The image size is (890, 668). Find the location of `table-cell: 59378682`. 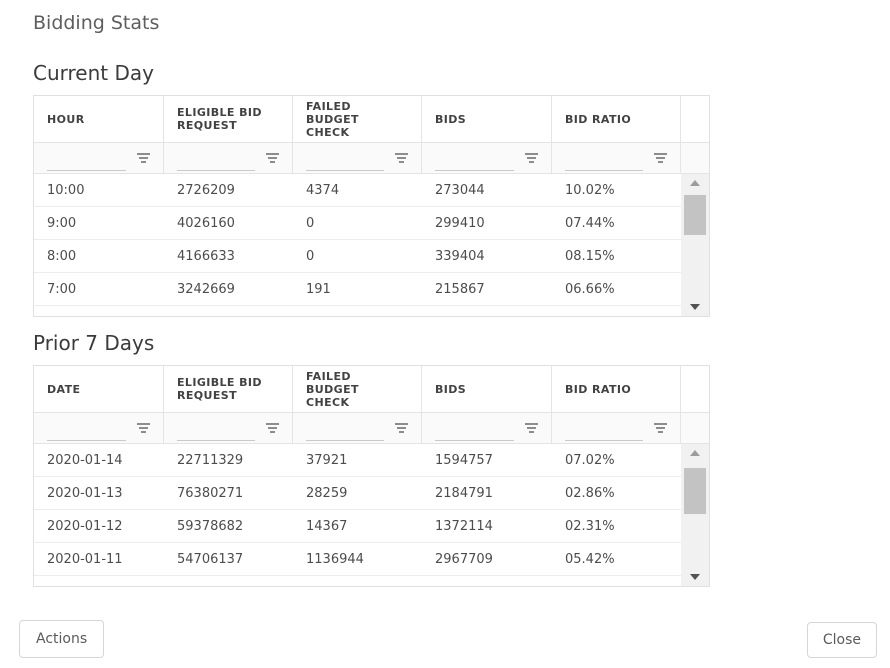

table-cell: 59378682 is located at coordinates (210, 526).